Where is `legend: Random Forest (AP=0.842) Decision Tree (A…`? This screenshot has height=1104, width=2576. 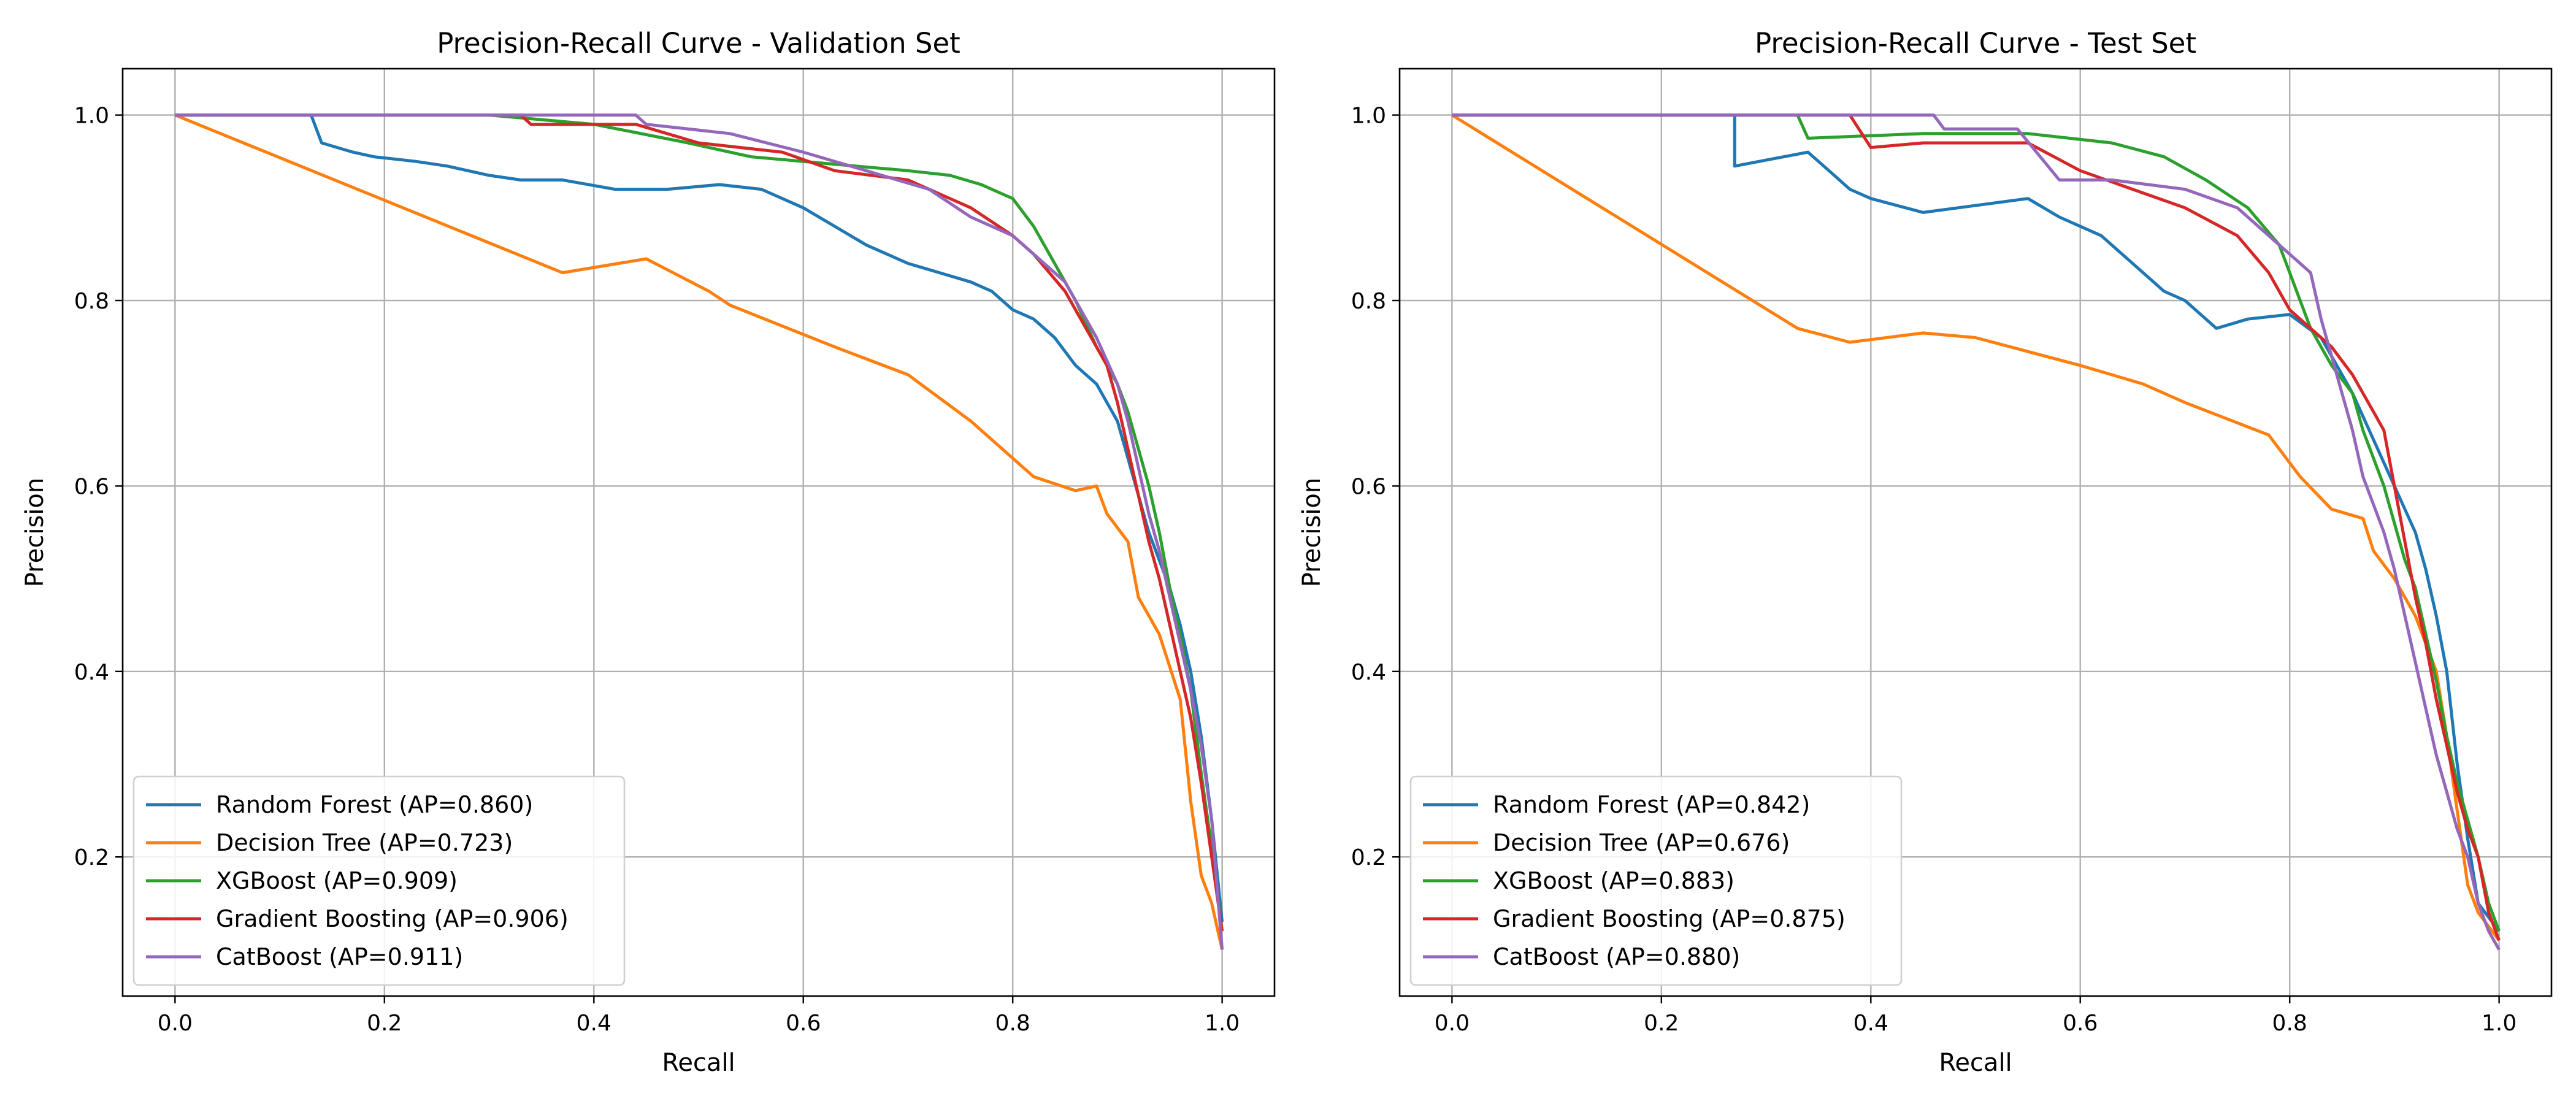 legend: Random Forest (AP=0.842) Decision Tree (A… is located at coordinates (1656, 880).